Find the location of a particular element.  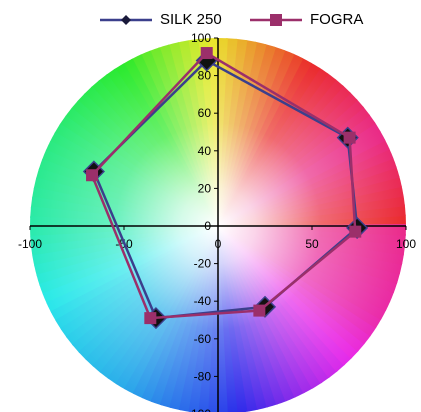

legend-label-series-1: SILK 250 is located at coordinates (191, 19).